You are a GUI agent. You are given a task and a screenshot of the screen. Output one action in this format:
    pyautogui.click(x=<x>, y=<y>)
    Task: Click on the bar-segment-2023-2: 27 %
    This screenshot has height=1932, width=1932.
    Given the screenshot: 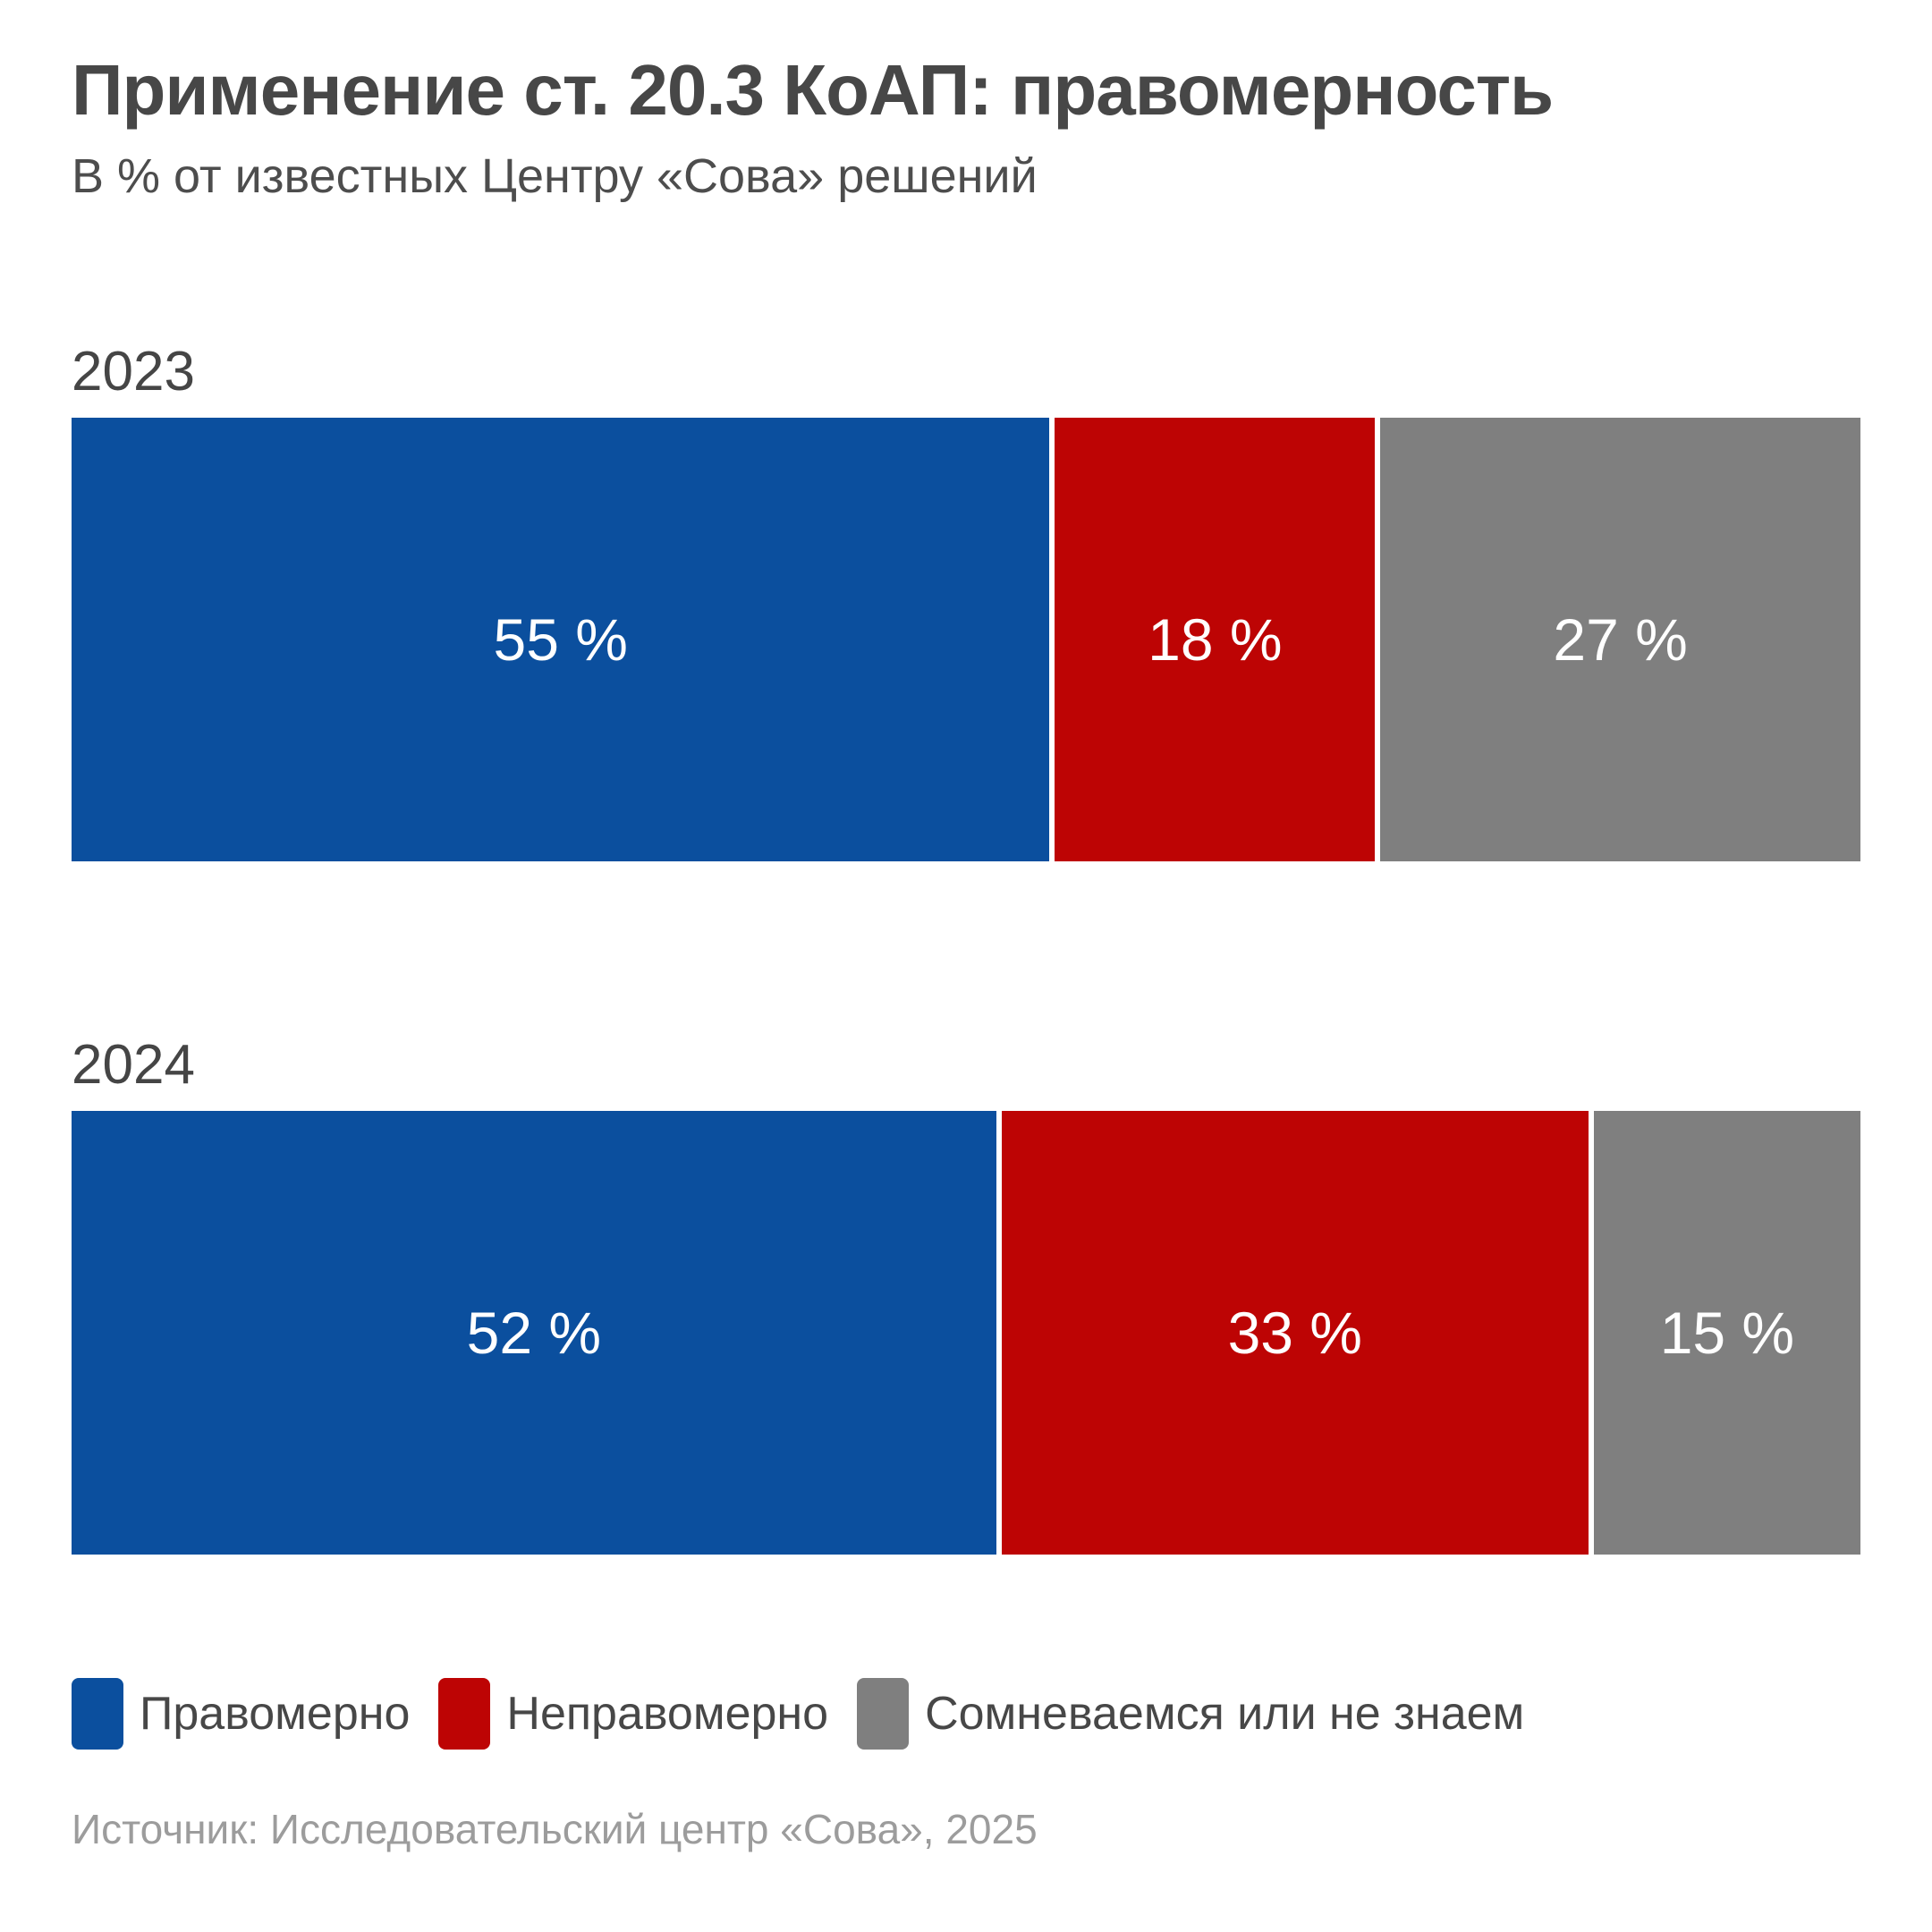 What is the action you would take?
    pyautogui.click(x=1620, y=640)
    